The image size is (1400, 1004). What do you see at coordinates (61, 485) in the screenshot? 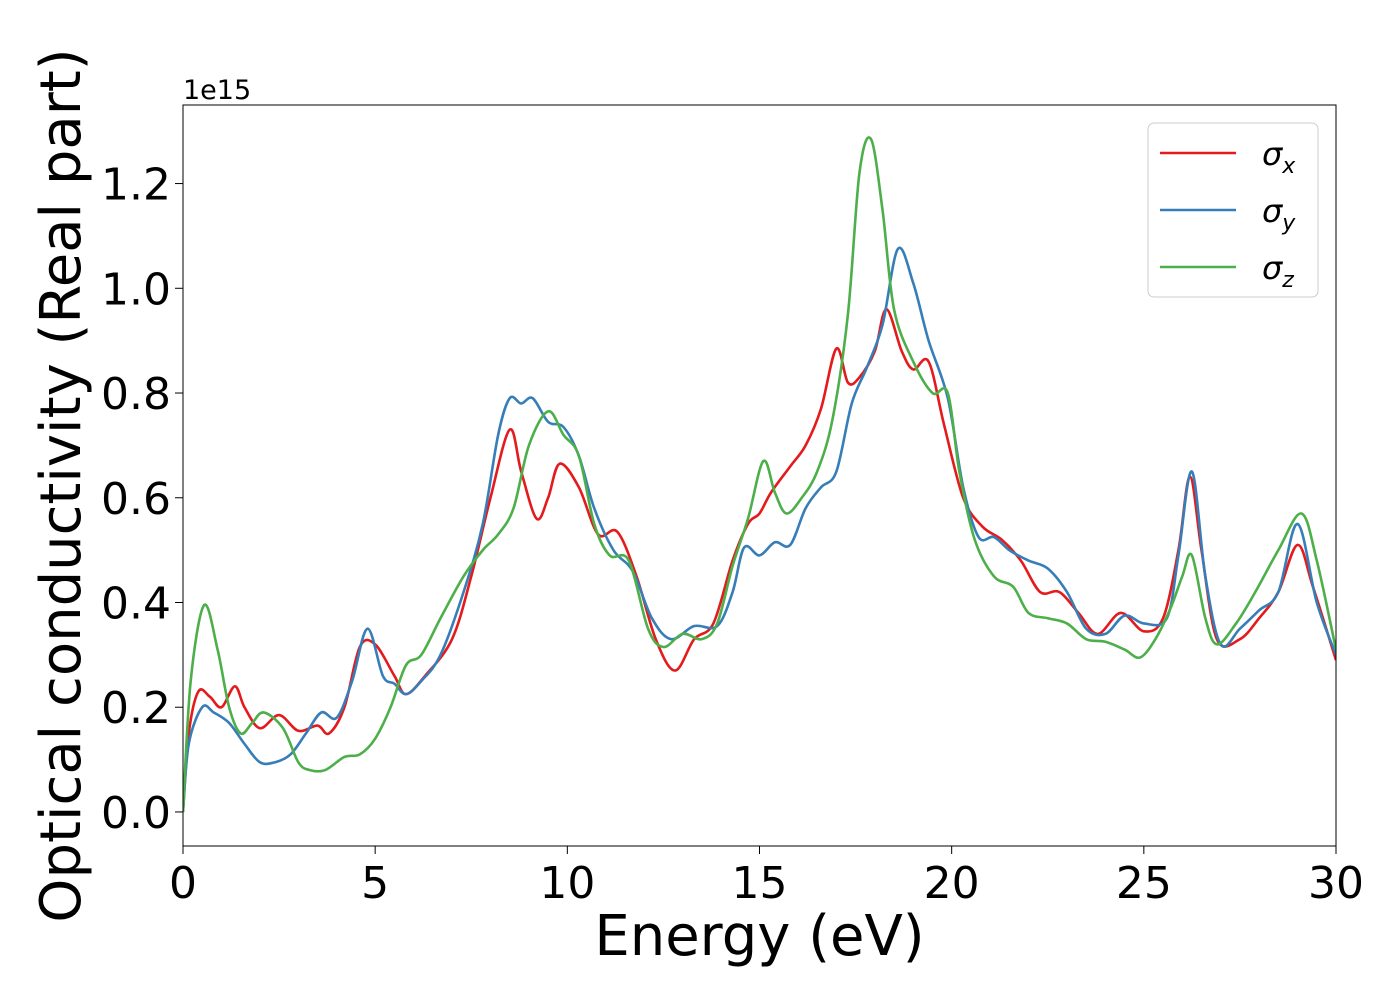
I see `y-axis-label: Optical conductivity (Real part)` at bounding box center [61, 485].